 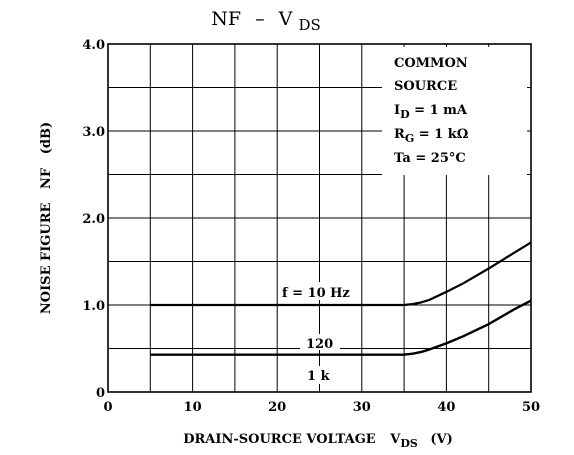 I want to click on cond-rg-var: R, so click(x=399, y=134).